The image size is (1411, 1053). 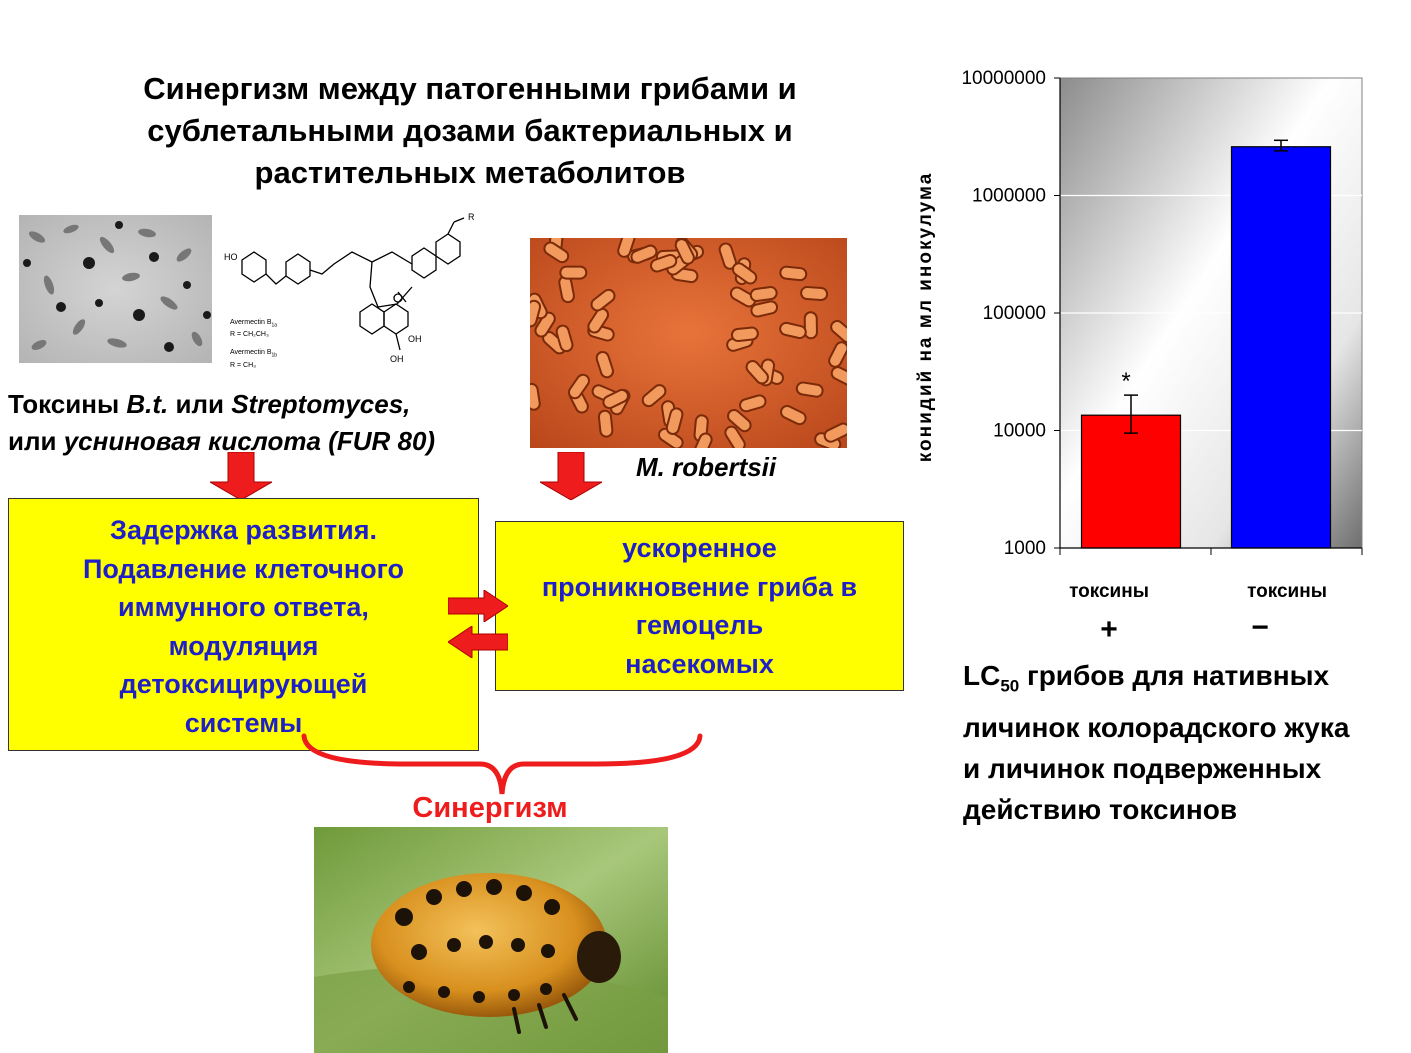 I want to click on toxins-caption-or2: или, so click(x=36, y=441).